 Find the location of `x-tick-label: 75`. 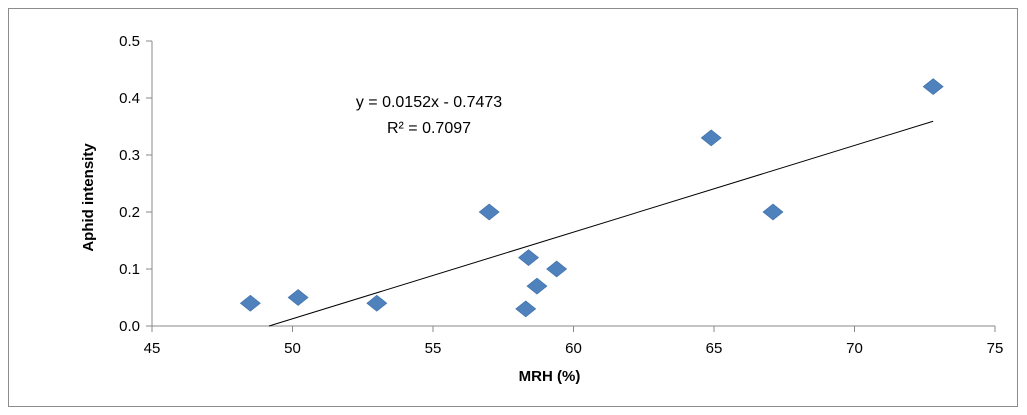

x-tick-label: 75 is located at coordinates (995, 348).